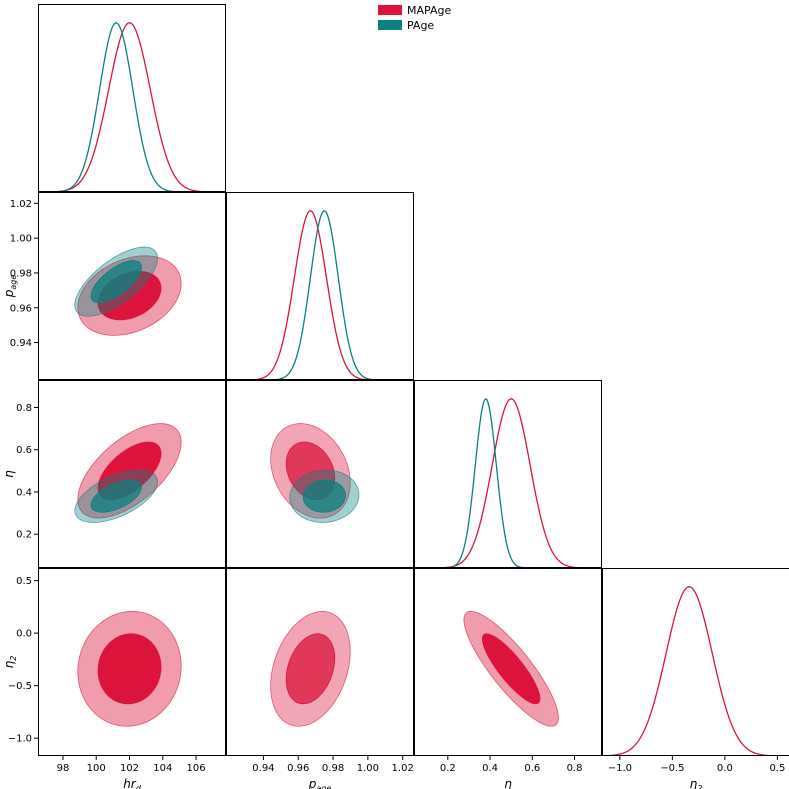 The image size is (789, 789). I want to click on y-tick-label-page: 0.94, so click(21, 343).